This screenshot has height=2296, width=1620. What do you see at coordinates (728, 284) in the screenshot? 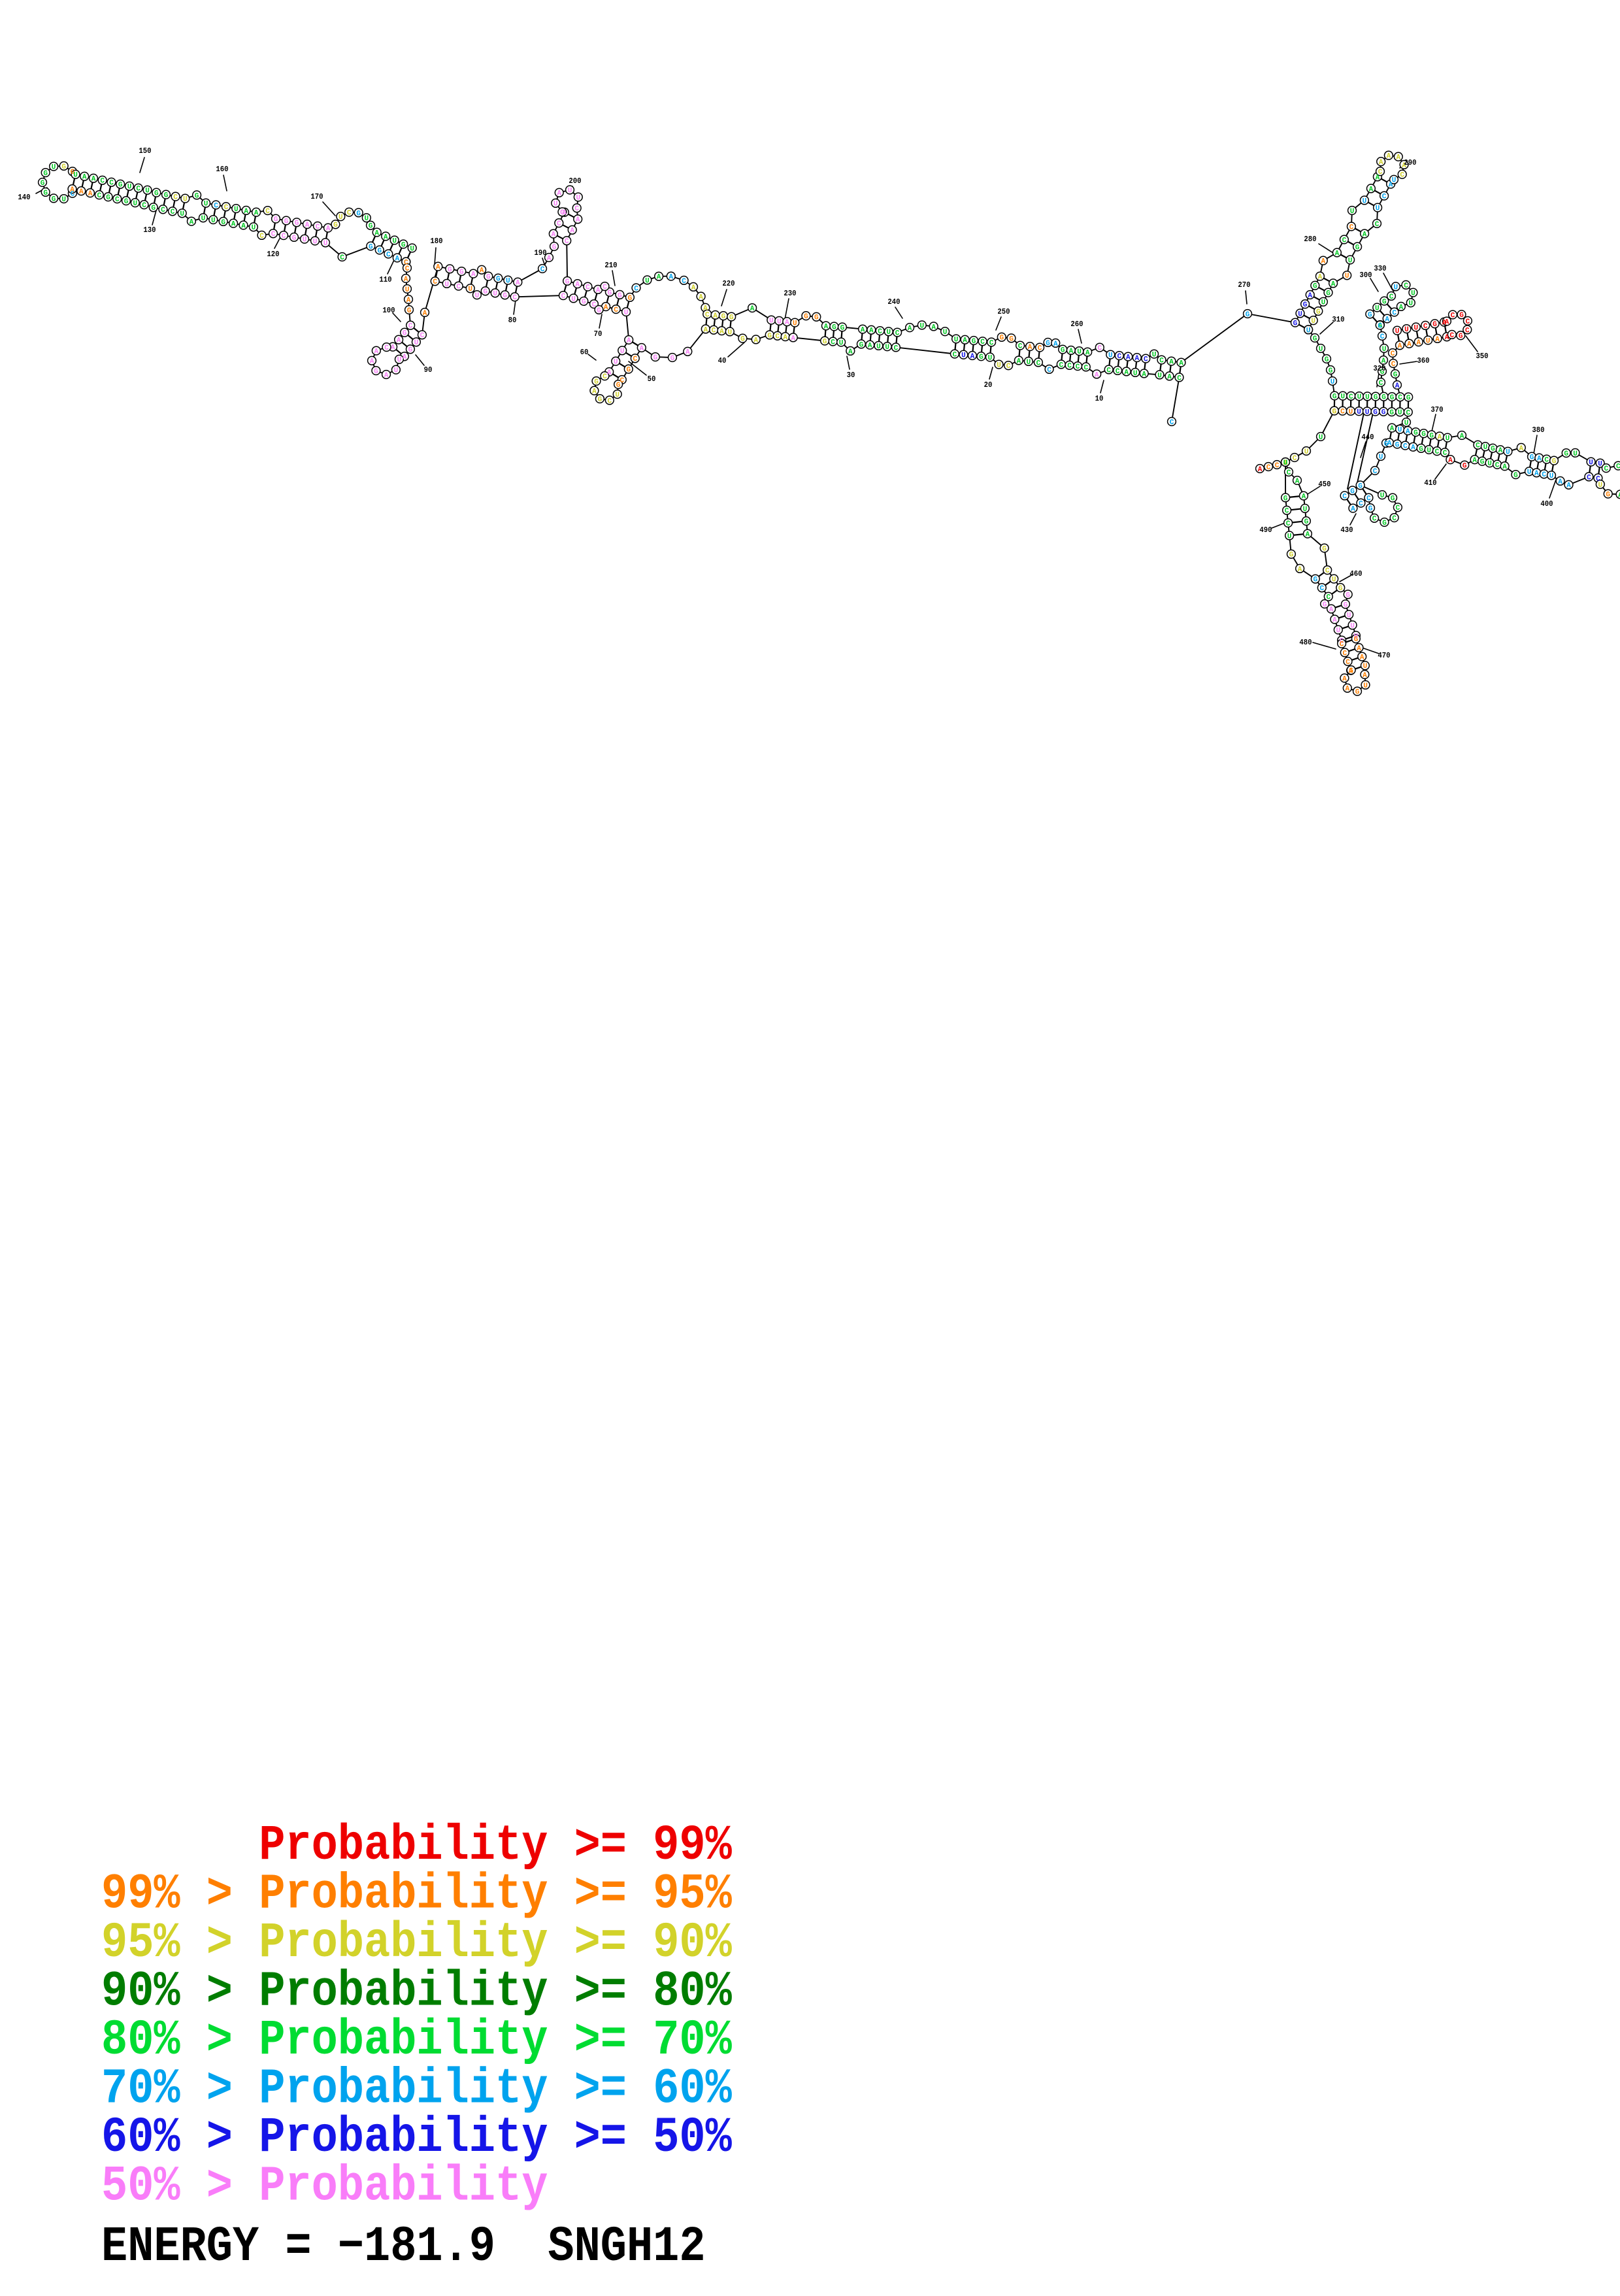
I see `svg-text: 220` at bounding box center [728, 284].